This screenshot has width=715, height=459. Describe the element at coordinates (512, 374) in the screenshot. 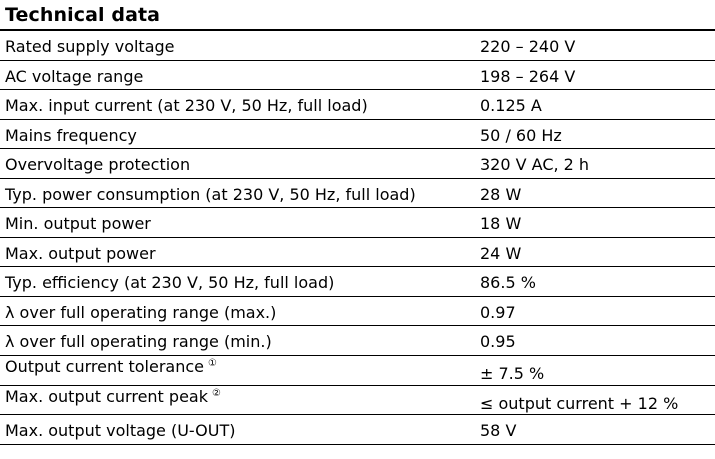

I see `row-value: ± 7.5 %` at that location.